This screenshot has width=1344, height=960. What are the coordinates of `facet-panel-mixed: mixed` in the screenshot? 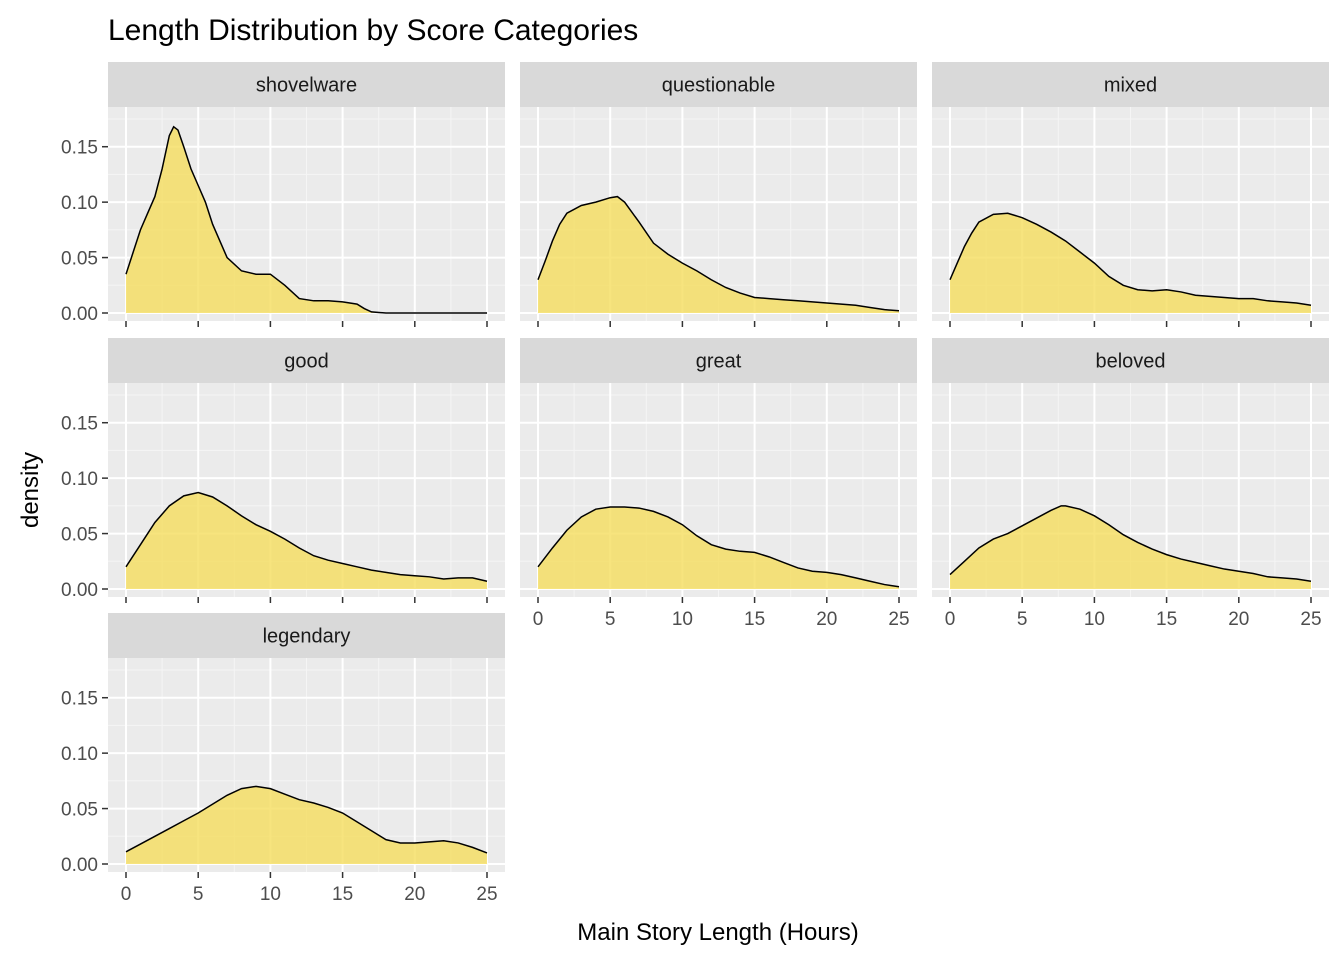 It's located at (1130, 194).